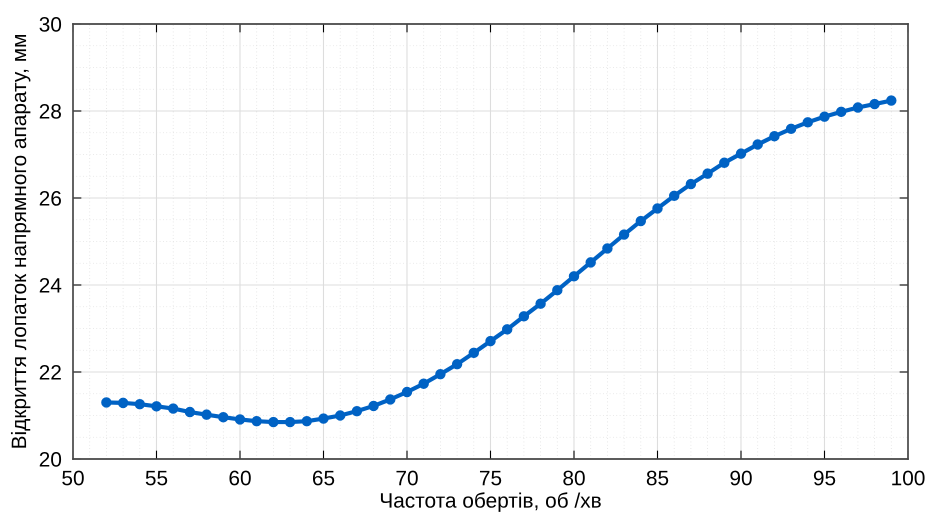 The image size is (930, 526). What do you see at coordinates (491, 478) in the screenshot?
I see `x-tick-label: 75` at bounding box center [491, 478].